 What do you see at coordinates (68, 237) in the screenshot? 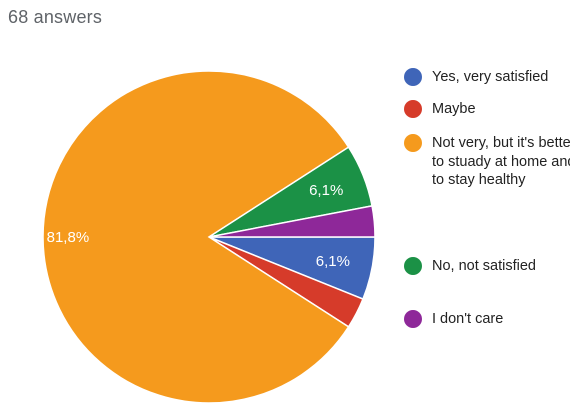
I see `pie-slice-label-2: 81,8%` at bounding box center [68, 237].